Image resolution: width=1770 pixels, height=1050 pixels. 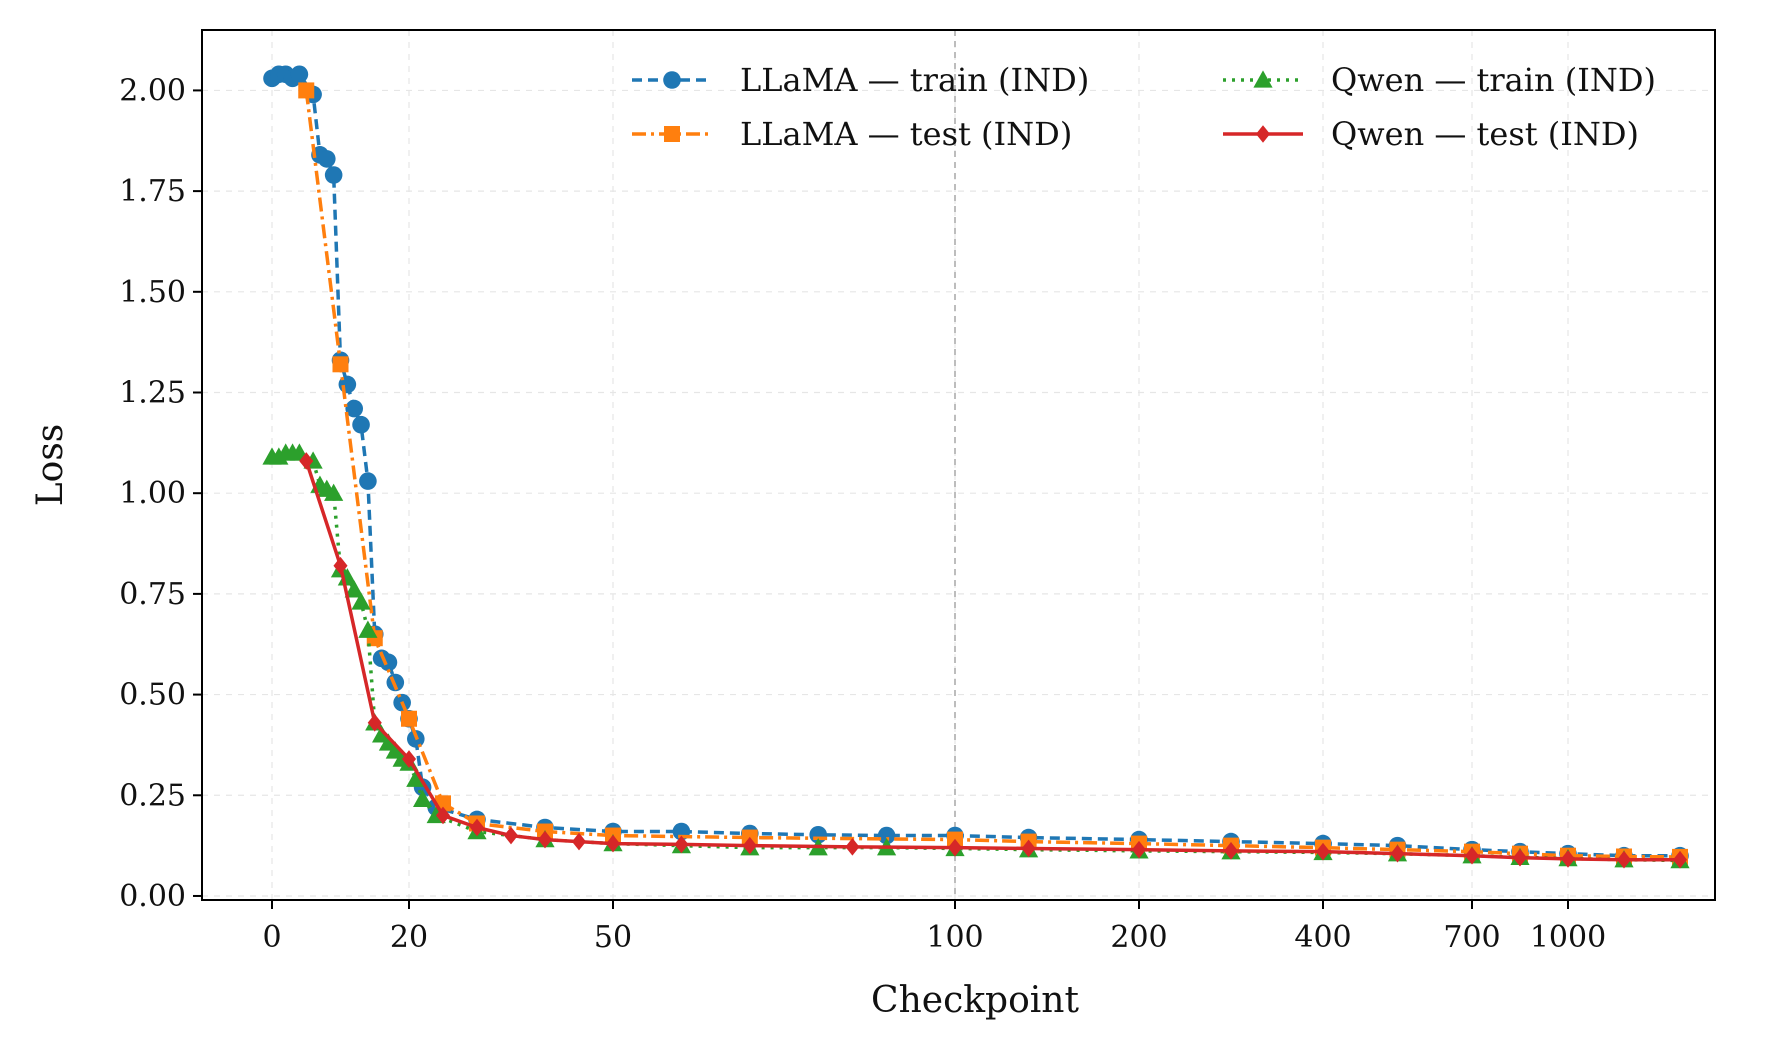 What do you see at coordinates (1485, 134) in the screenshot?
I see `legend-label: Qwen — test (IND)` at bounding box center [1485, 134].